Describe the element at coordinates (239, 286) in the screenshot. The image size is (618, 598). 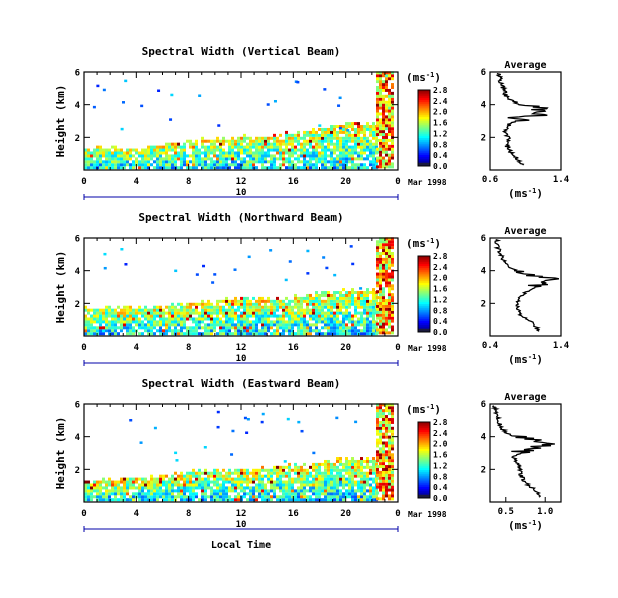
I see `heatmap-cells` at that location.